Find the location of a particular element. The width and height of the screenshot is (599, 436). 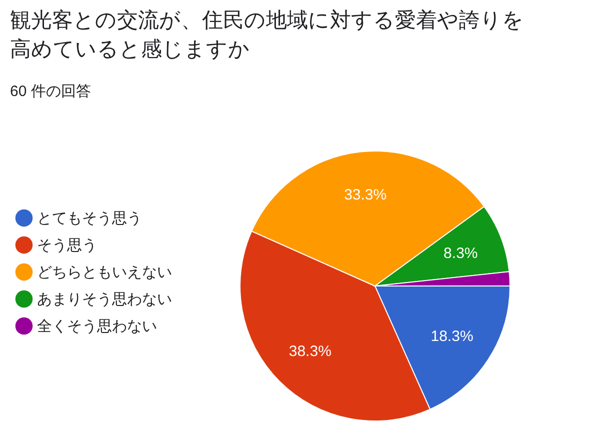

legend-label: 全くそう思わない is located at coordinates (97, 326).